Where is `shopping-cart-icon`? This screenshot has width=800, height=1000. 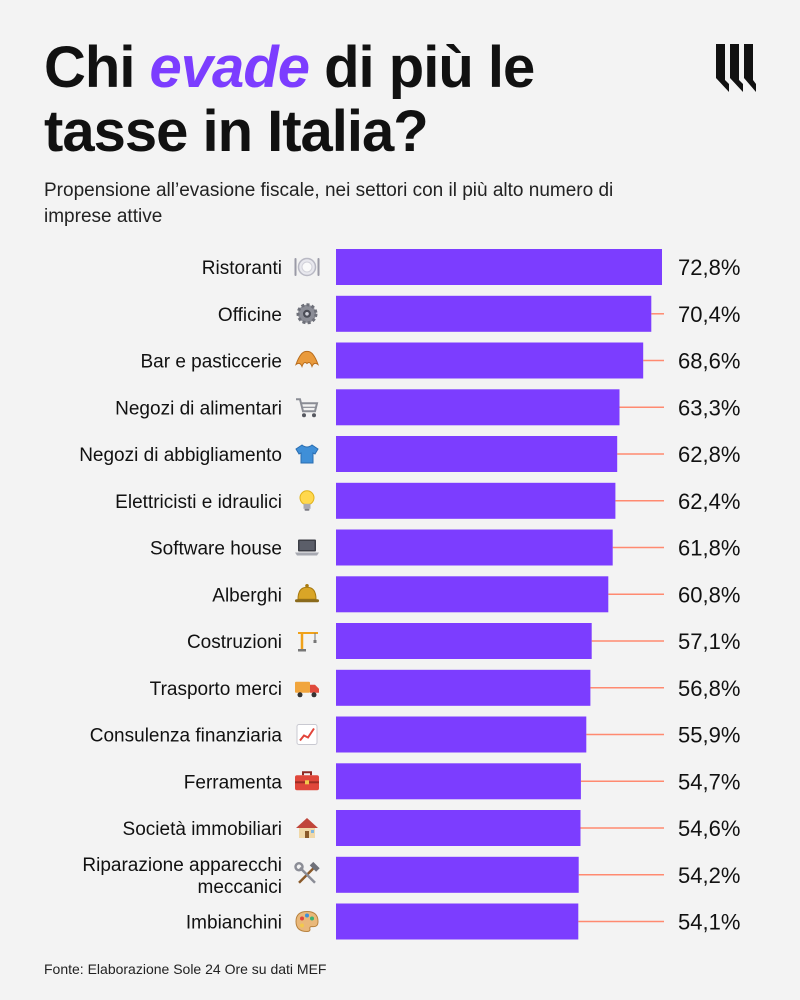
shopping-cart-icon is located at coordinates (307, 408).